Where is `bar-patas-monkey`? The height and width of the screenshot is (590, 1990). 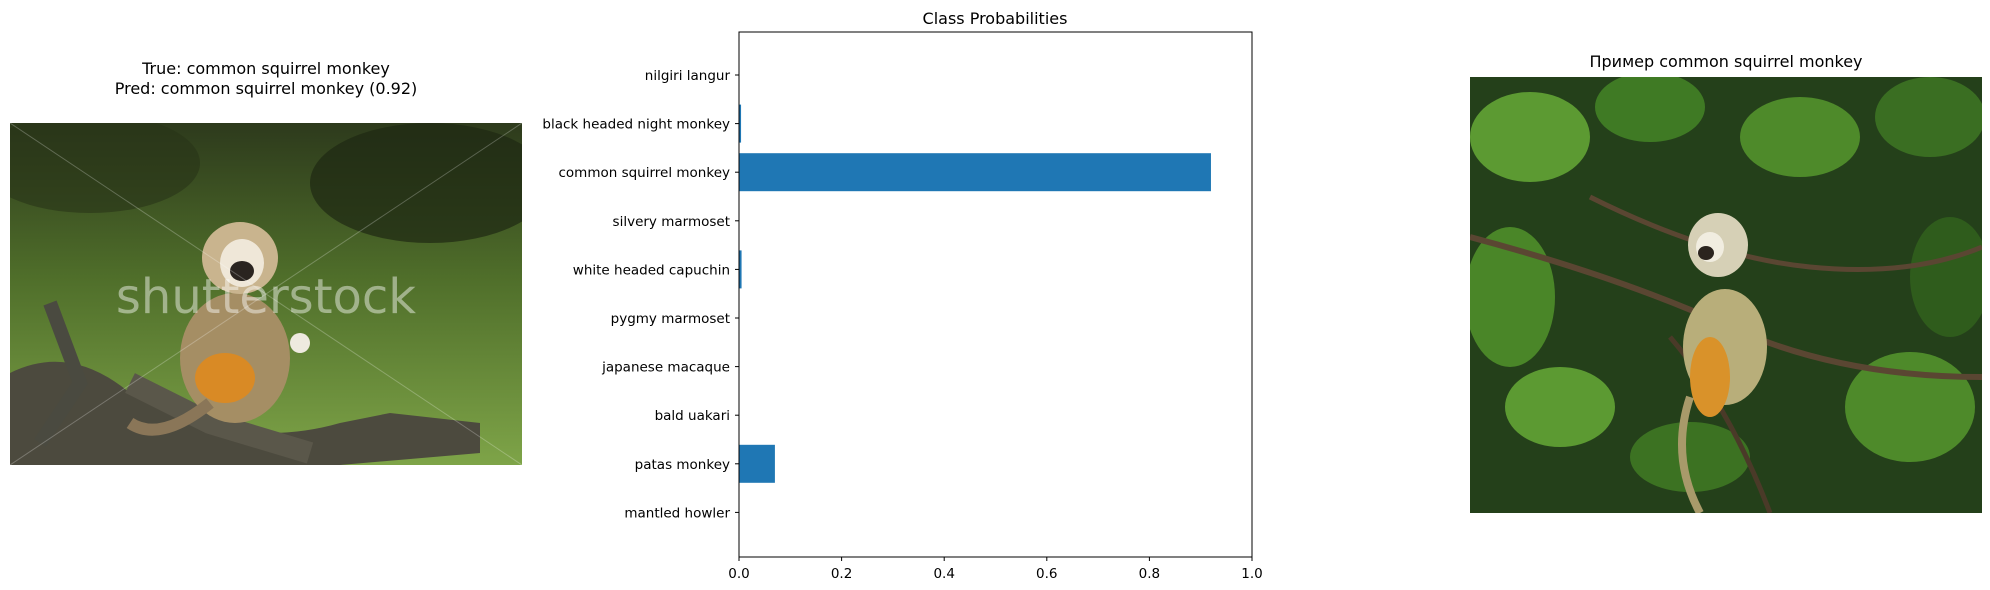 bar-patas-monkey is located at coordinates (757, 463).